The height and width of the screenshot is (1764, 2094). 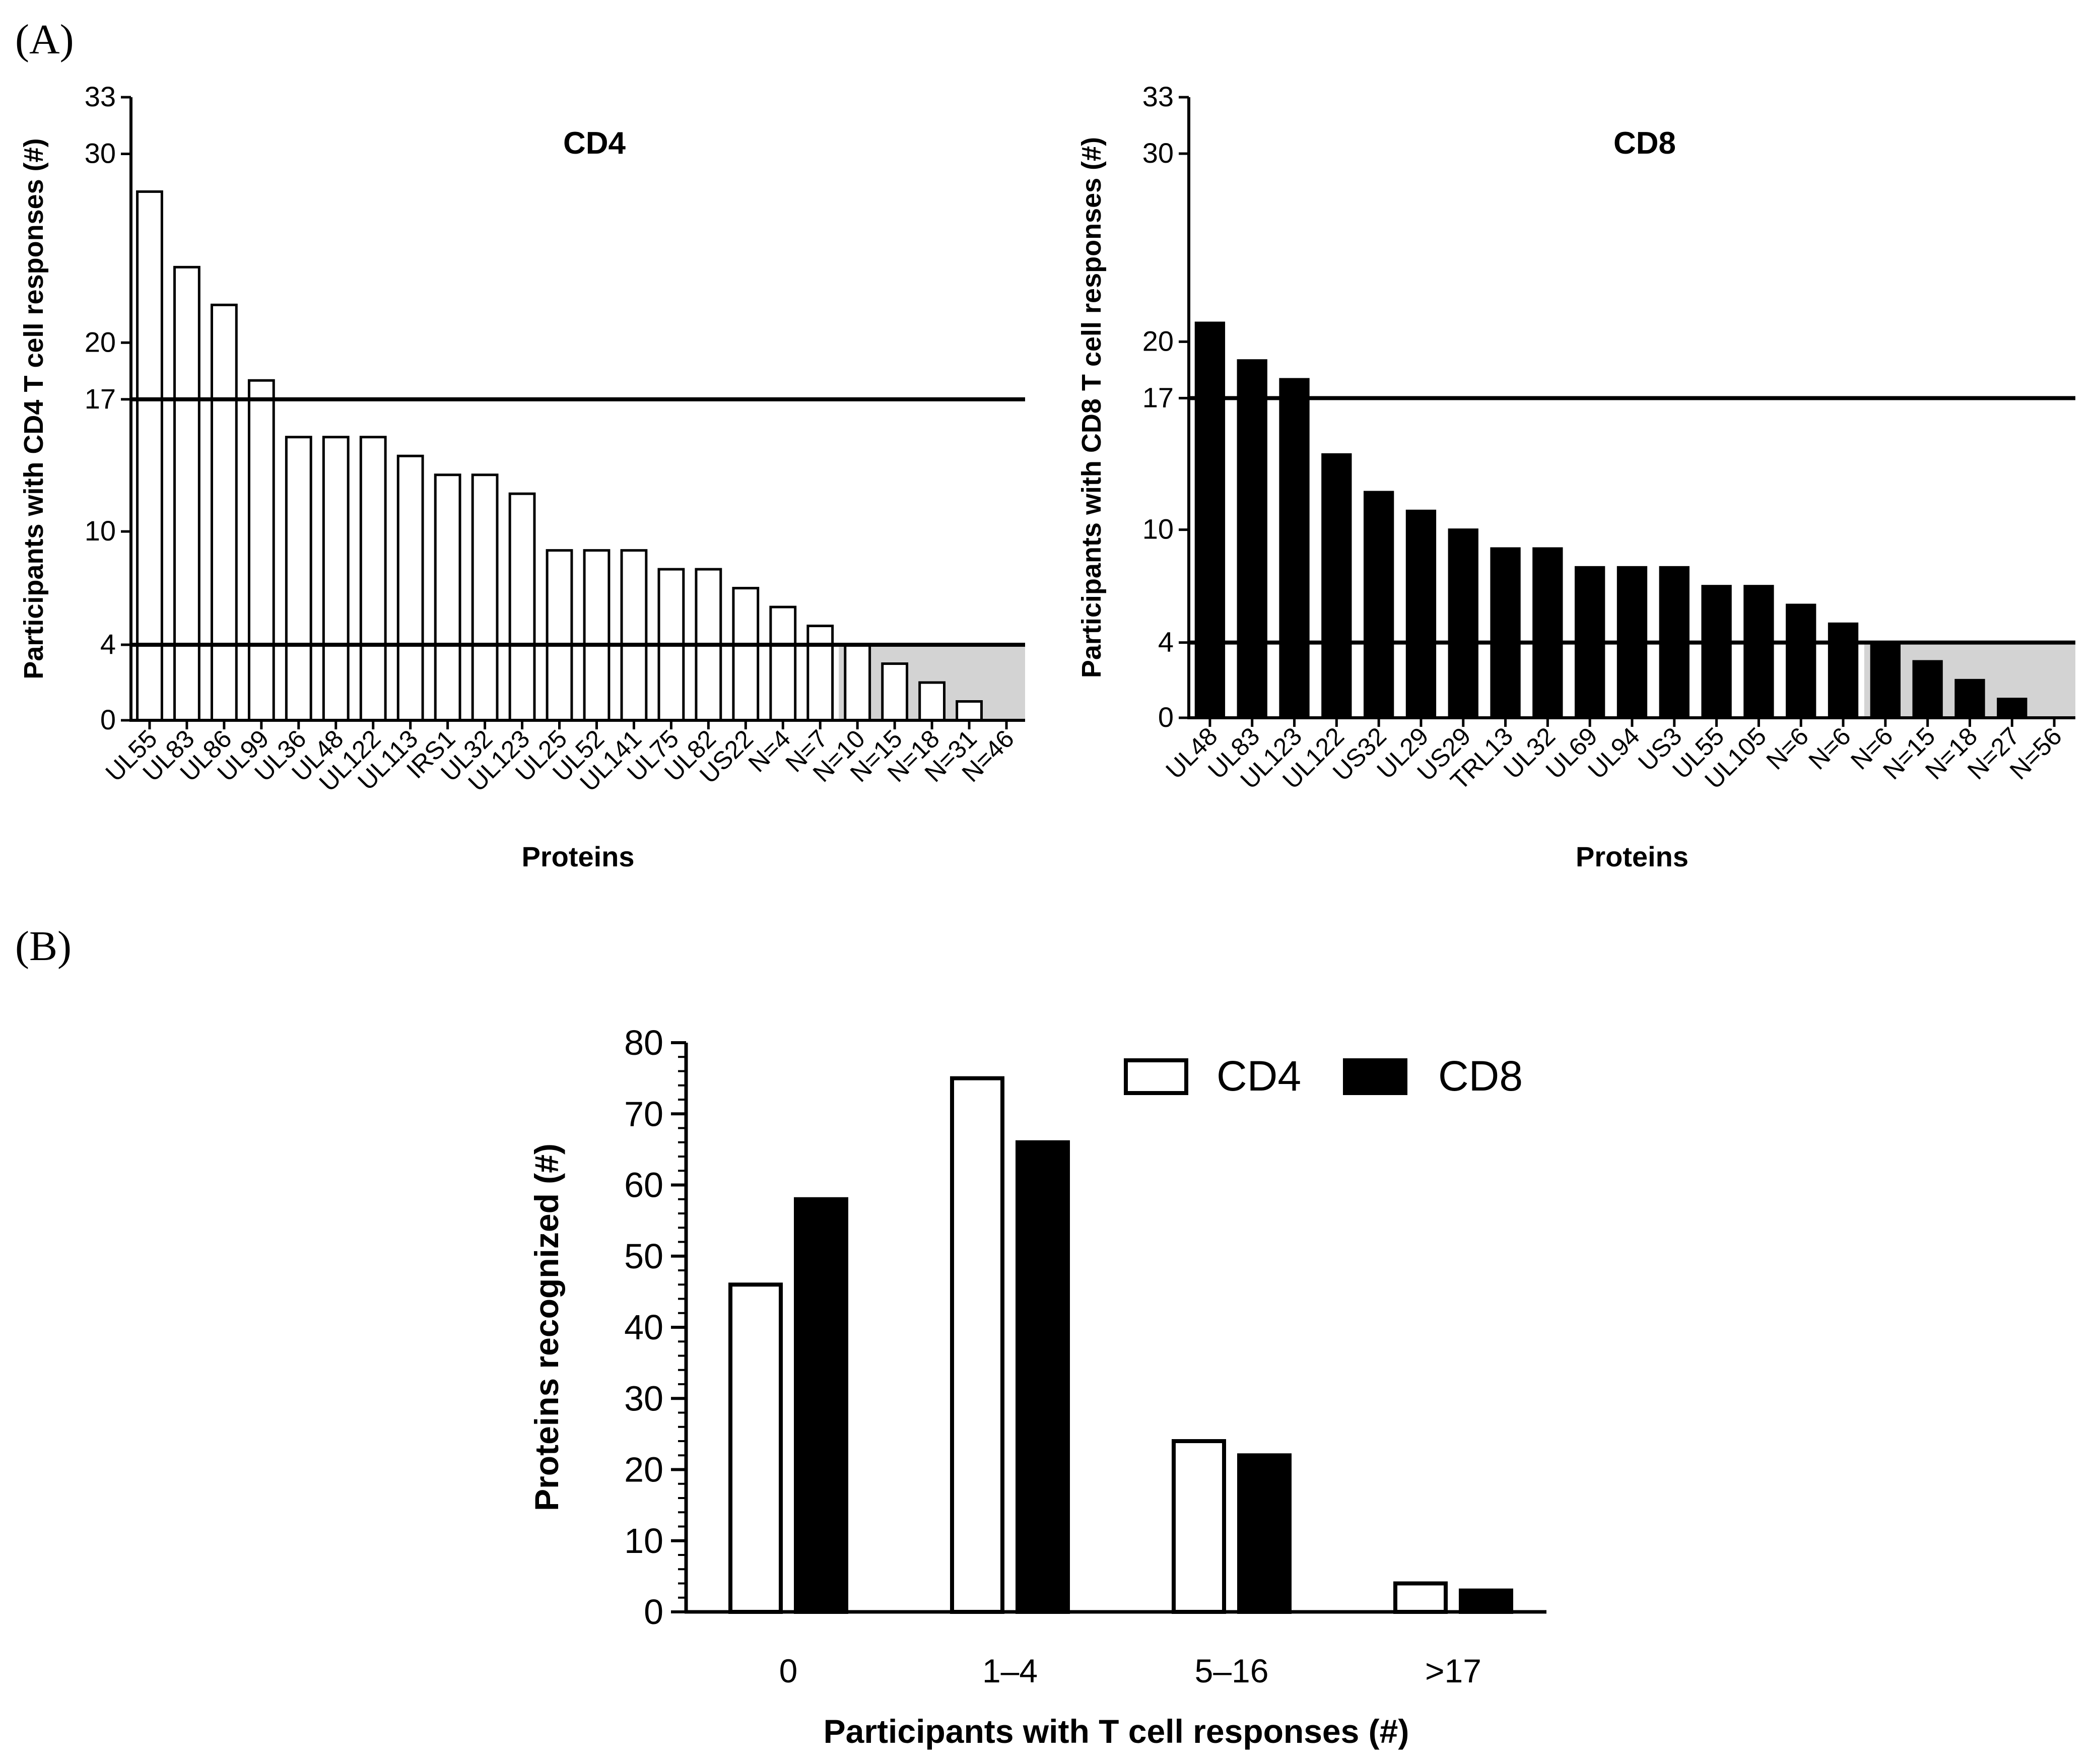 I want to click on x-tick-label: 0, so click(x=789, y=1671).